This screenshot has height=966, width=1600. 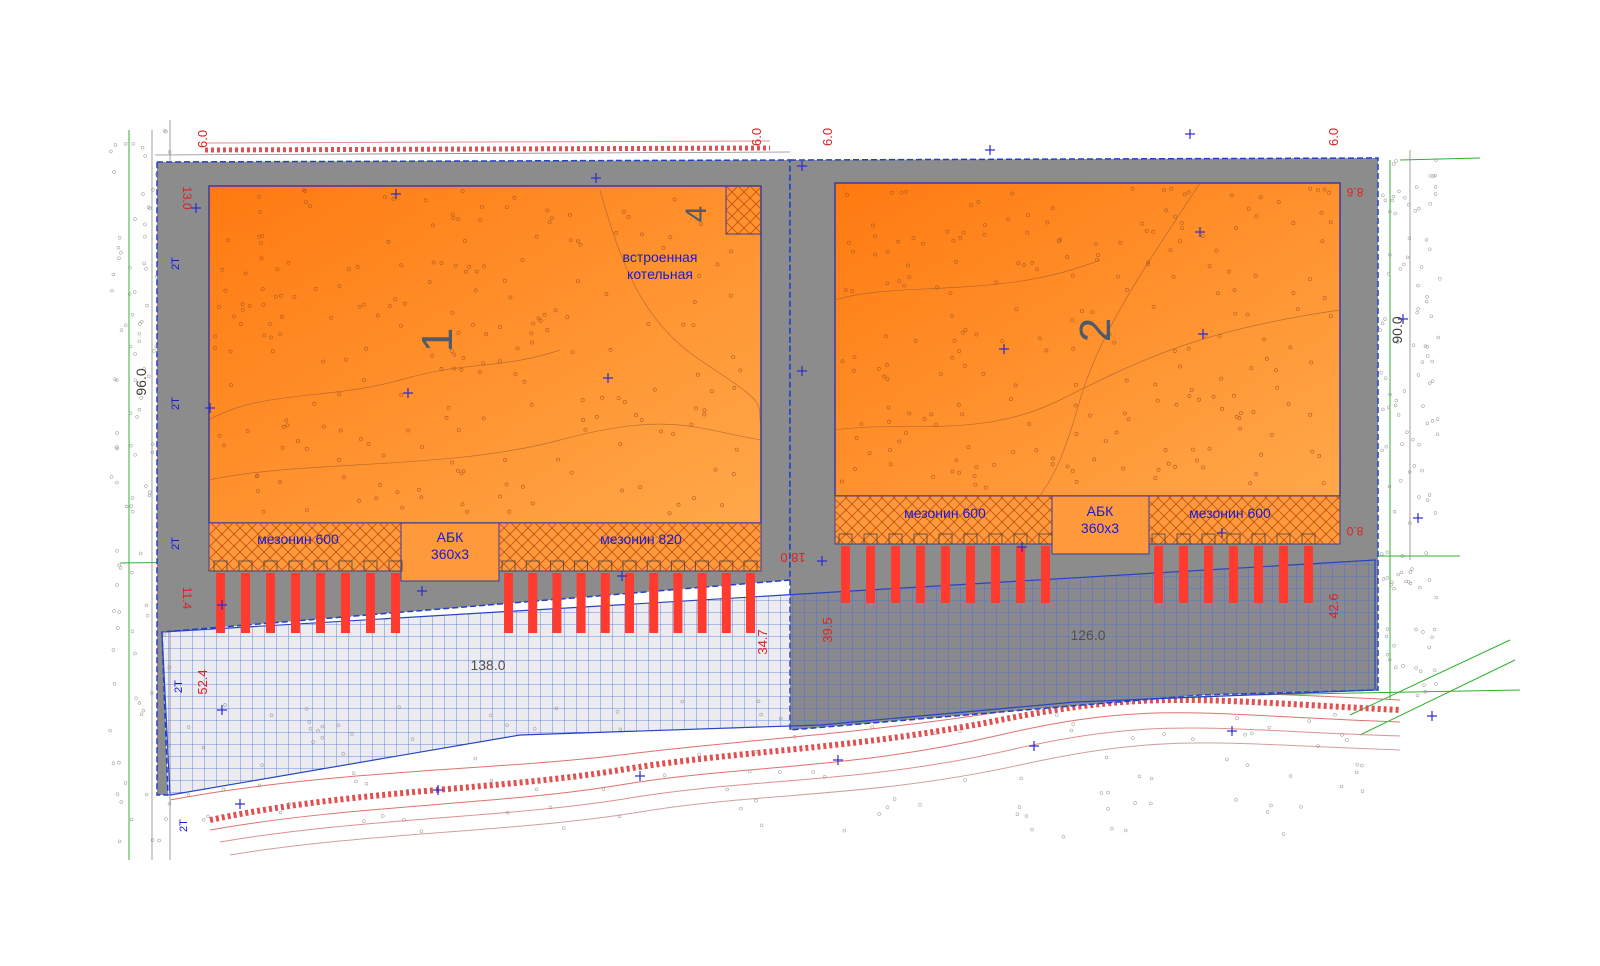 What do you see at coordinates (176, 403) in the screenshot?
I see `road-label-2: 2T` at bounding box center [176, 403].